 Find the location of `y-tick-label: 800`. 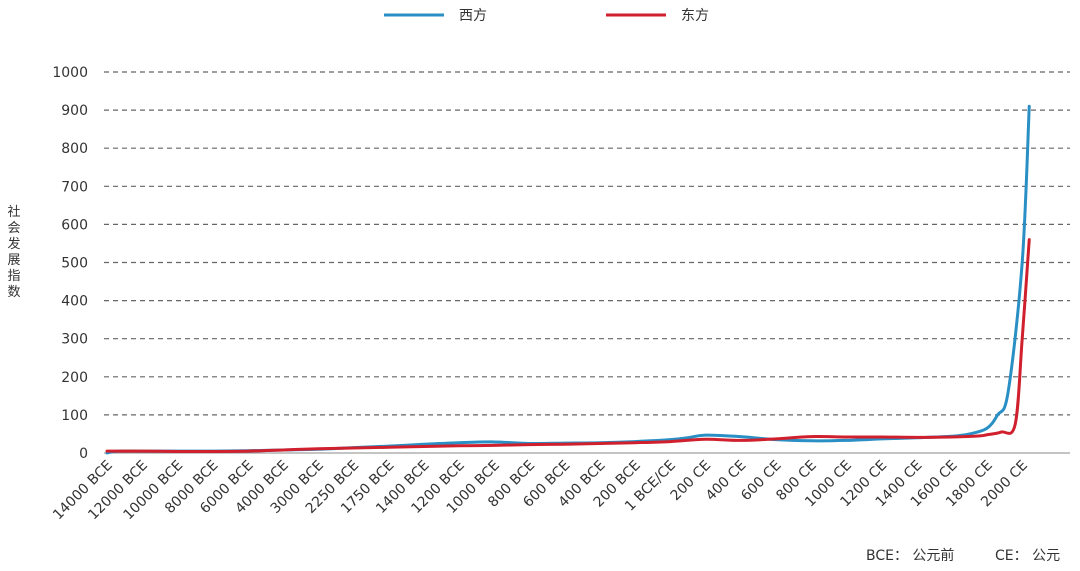

y-tick-label: 800 is located at coordinates (74, 149).